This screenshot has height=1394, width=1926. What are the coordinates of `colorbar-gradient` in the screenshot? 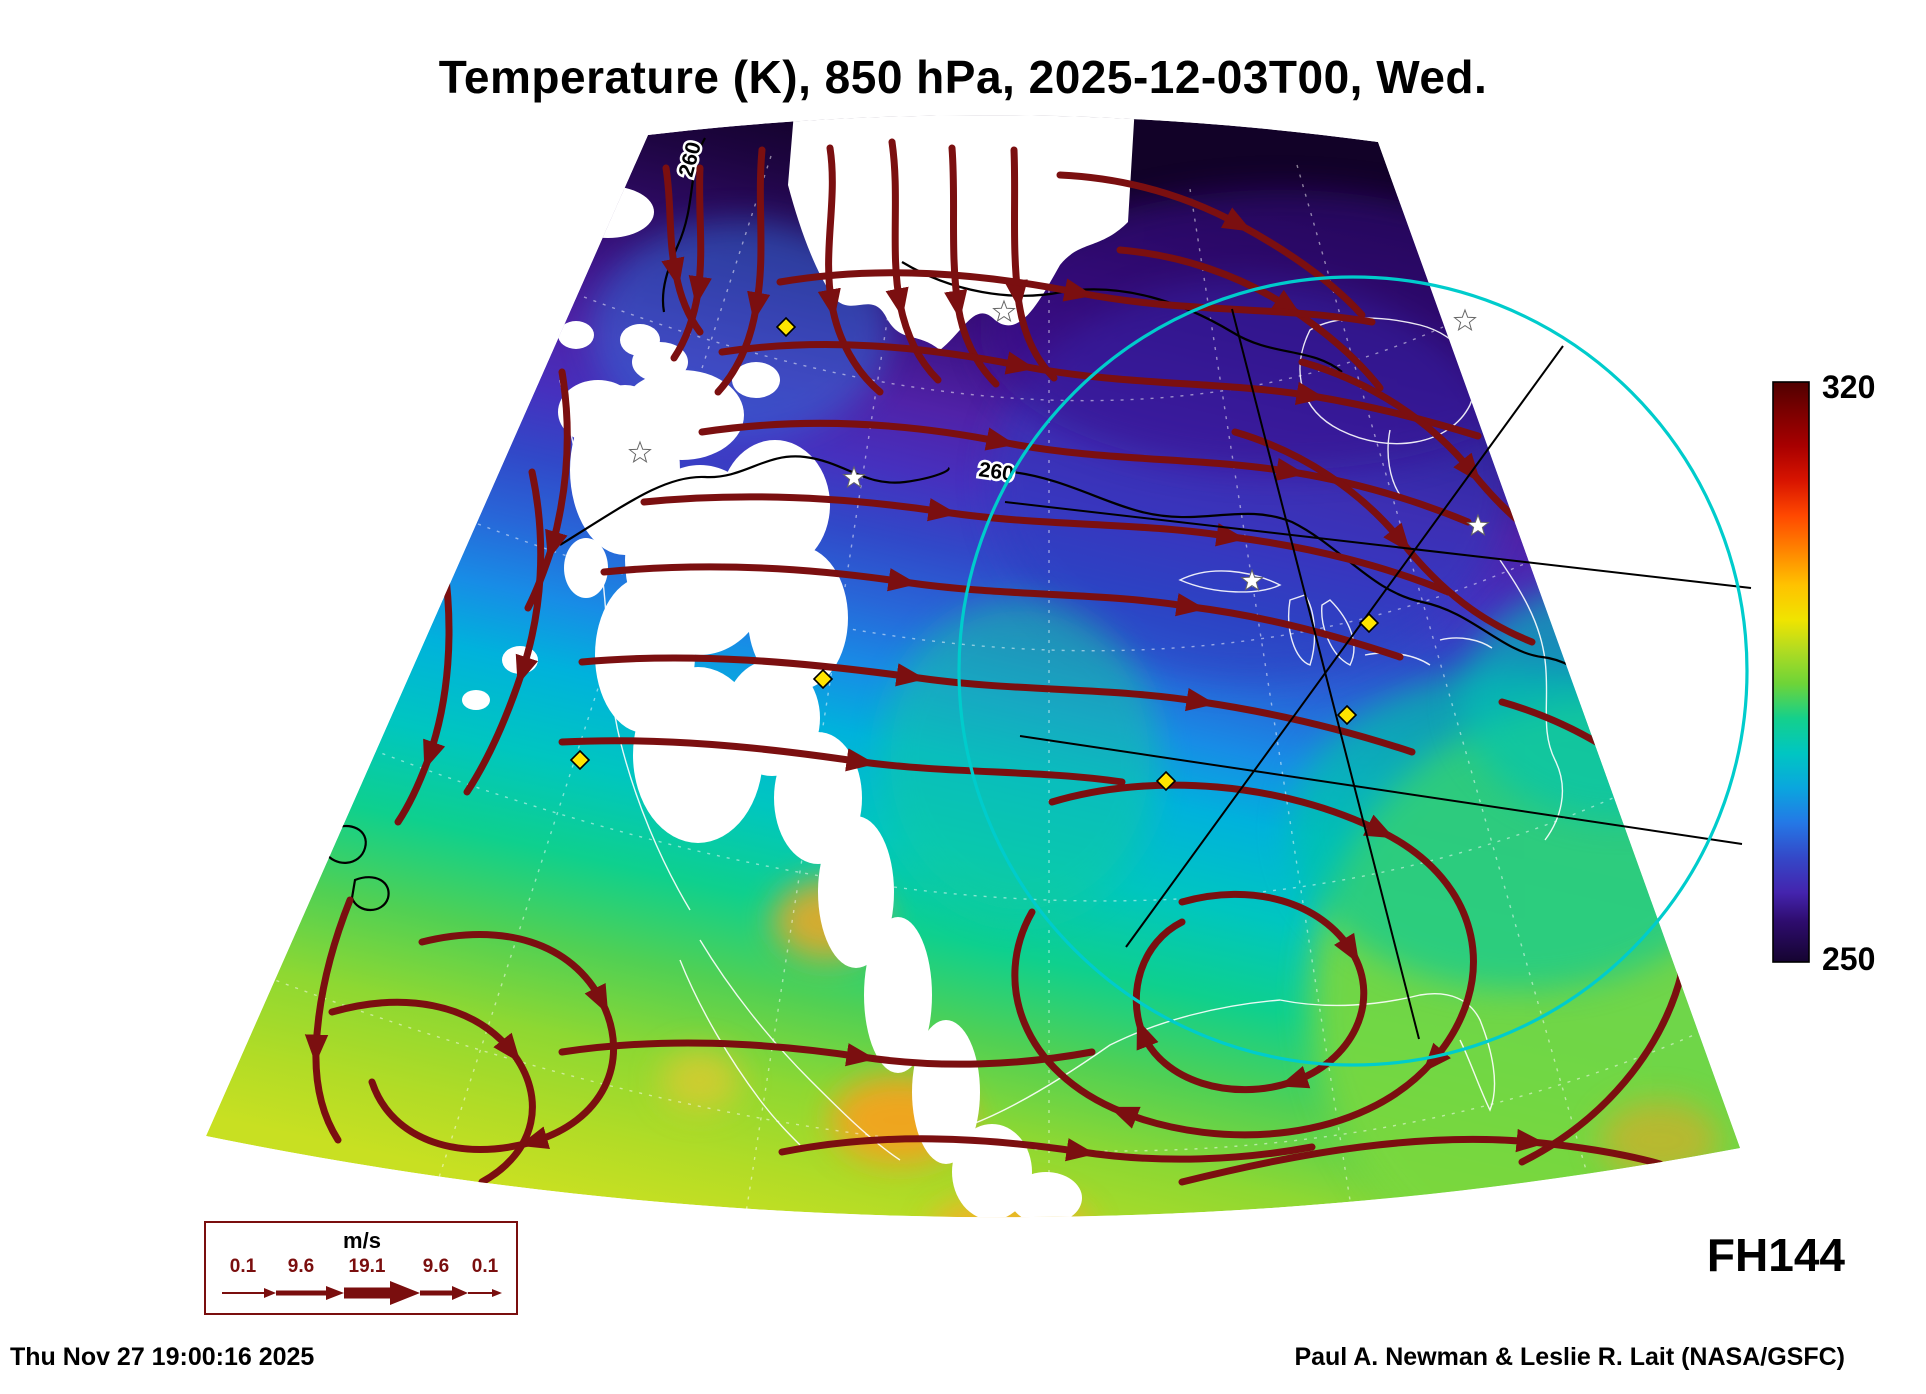 It's located at (1791, 672).